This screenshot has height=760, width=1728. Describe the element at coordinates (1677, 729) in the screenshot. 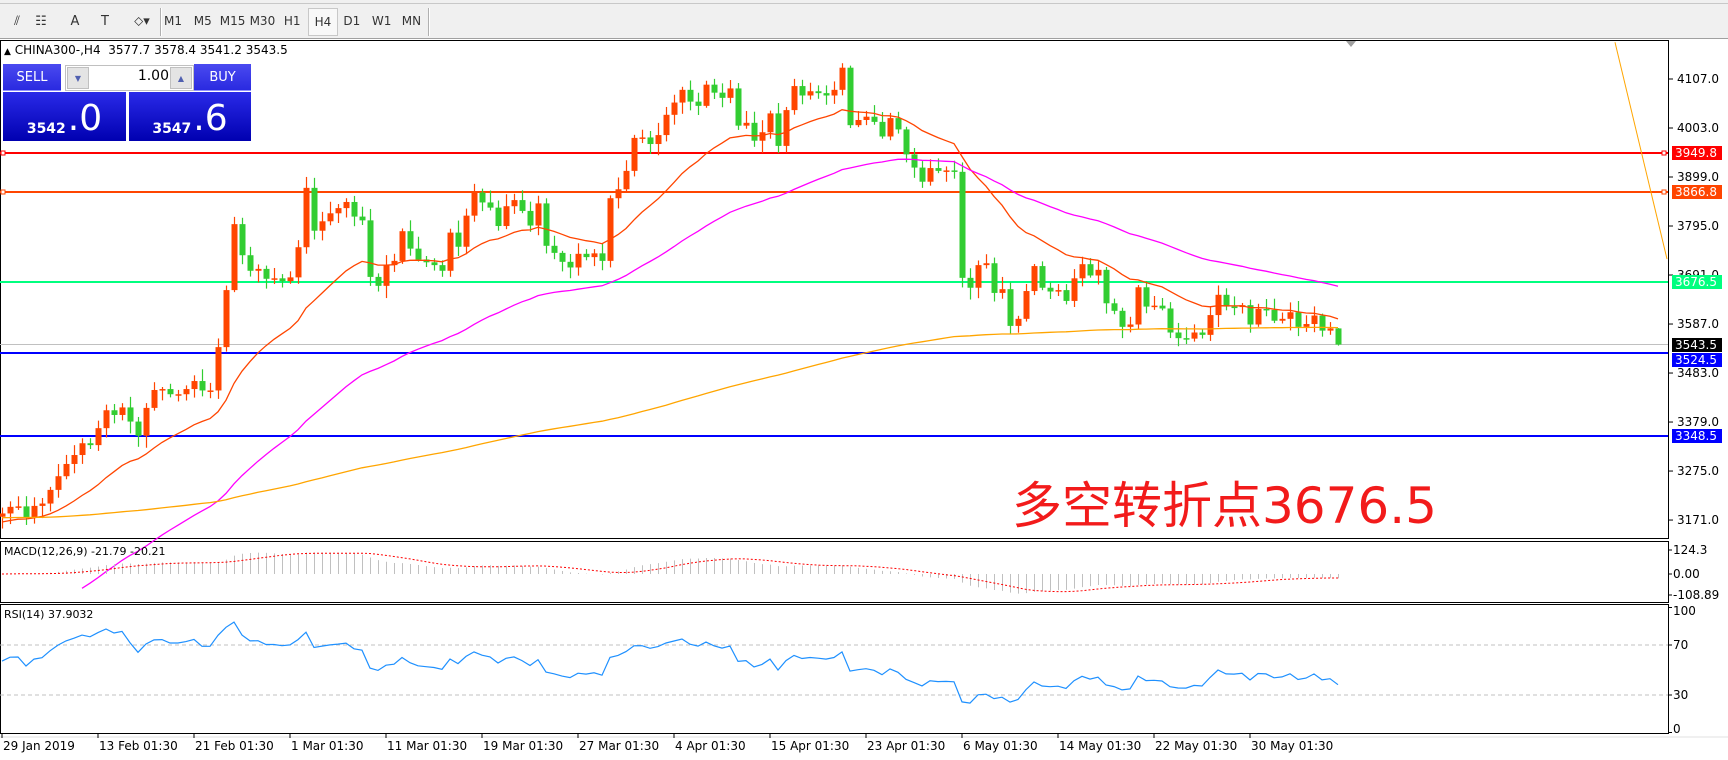

I see `rsi-tick-label: 0` at that location.